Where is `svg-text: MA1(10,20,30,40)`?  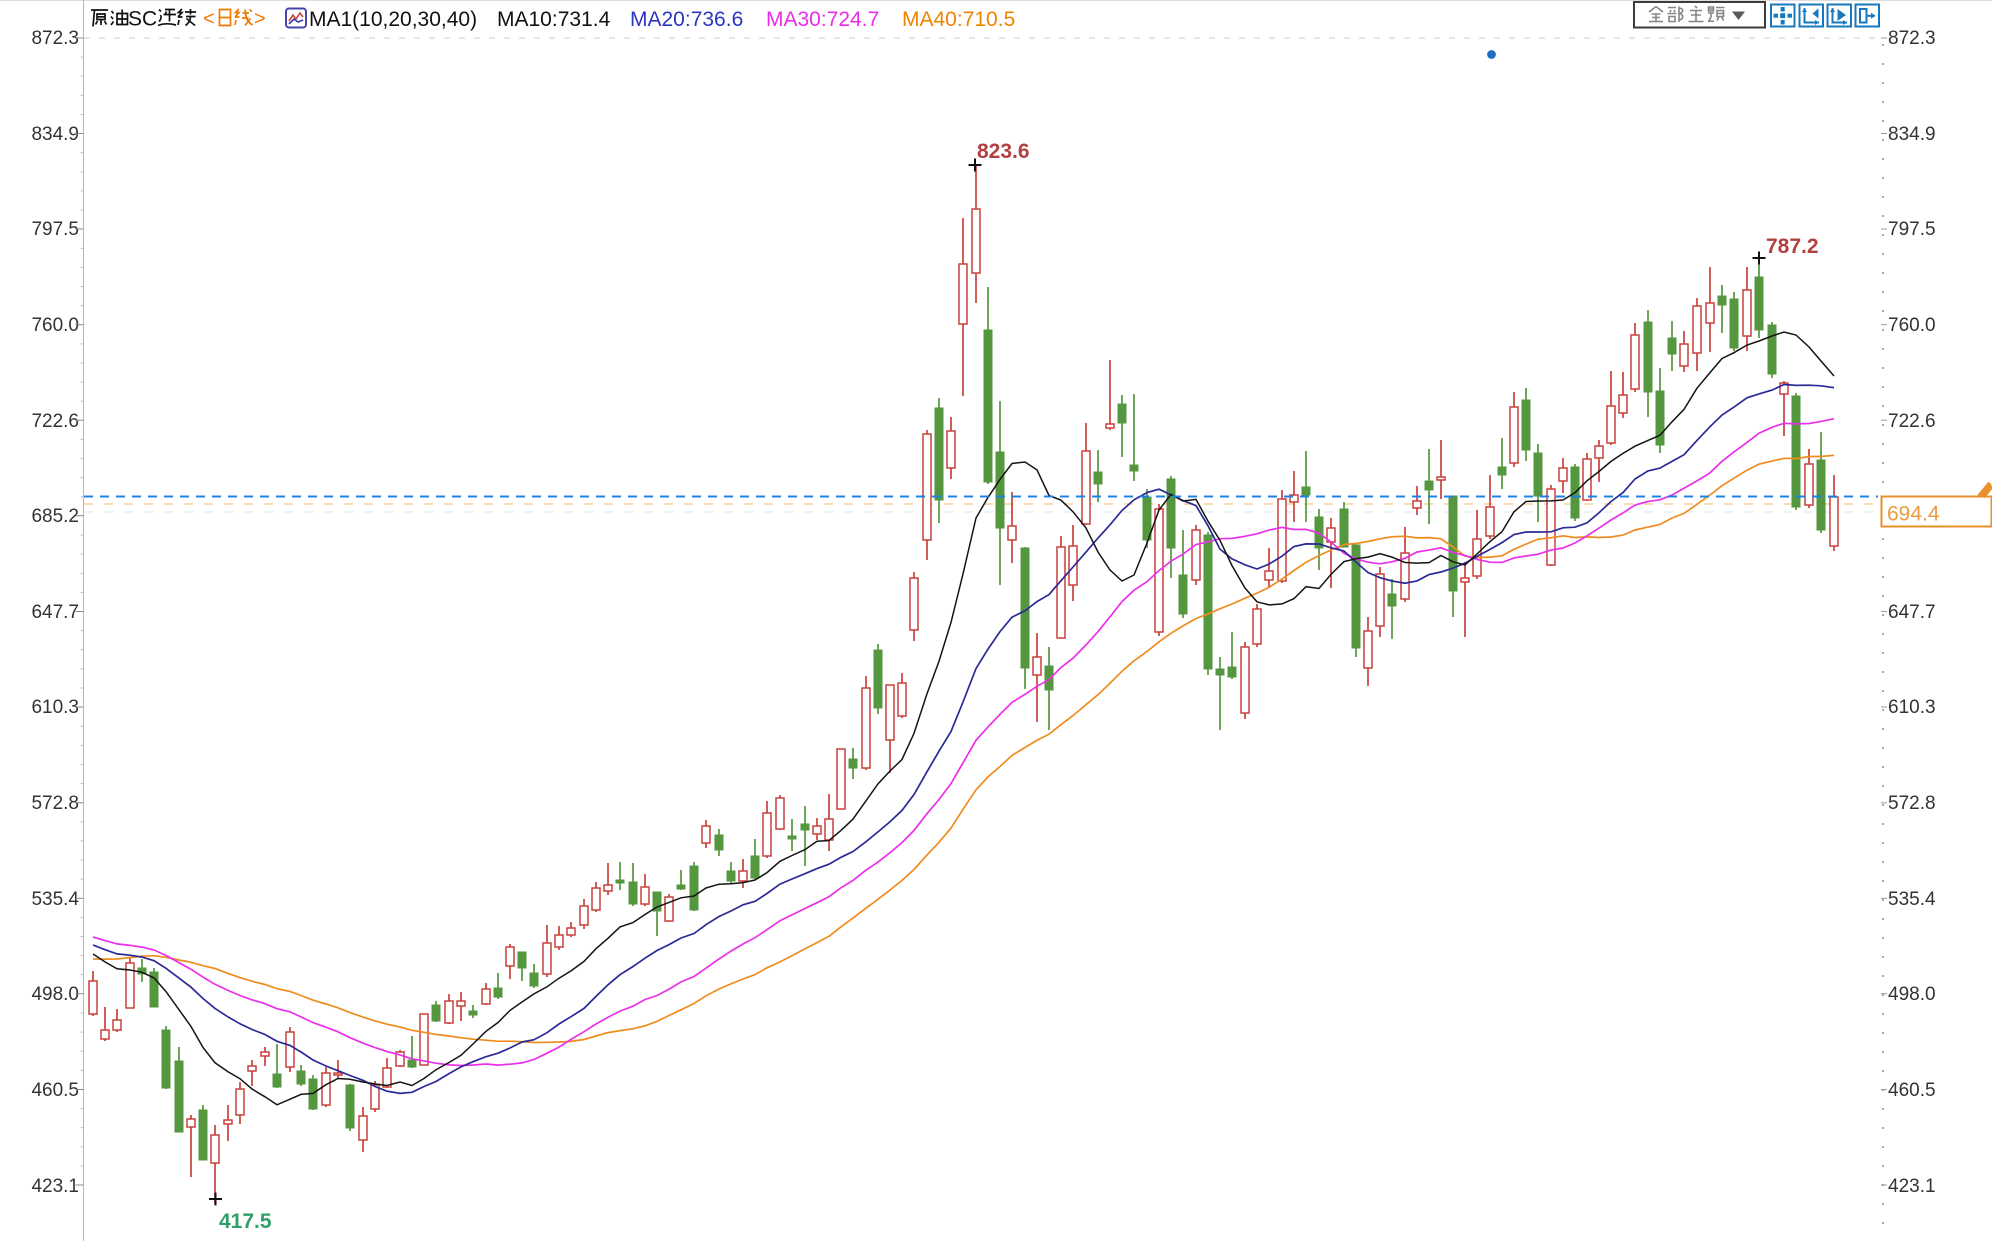 svg-text: MA1(10,20,30,40) is located at coordinates (393, 19).